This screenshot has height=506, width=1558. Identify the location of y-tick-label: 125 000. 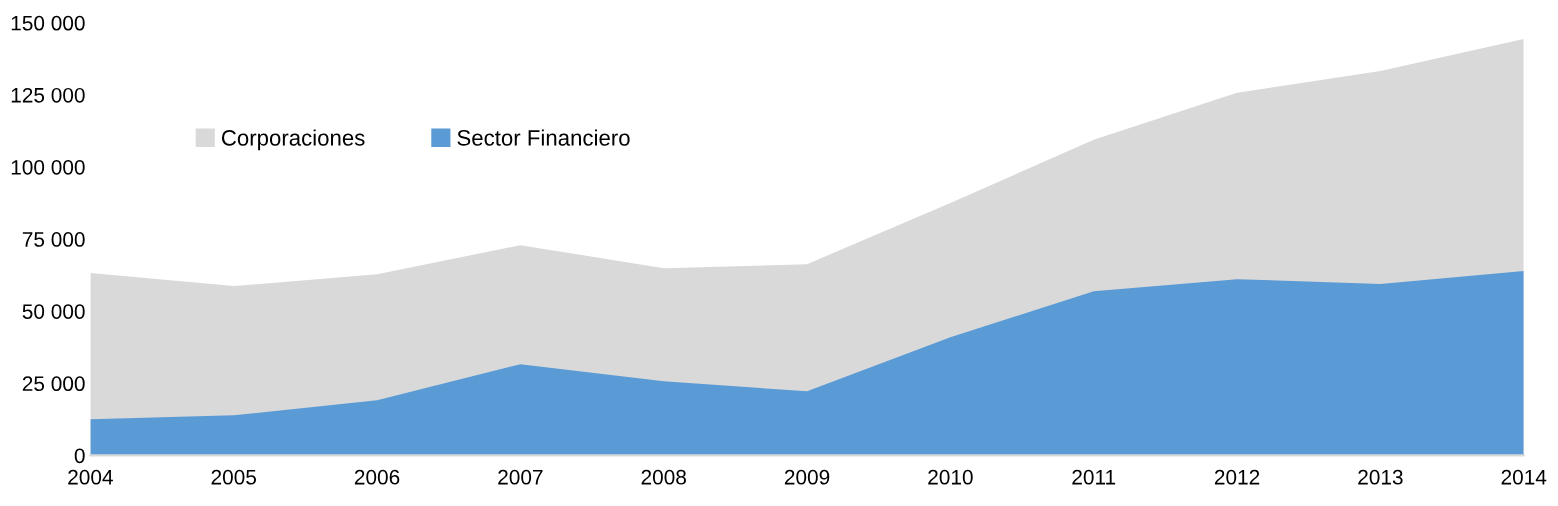
(48, 95).